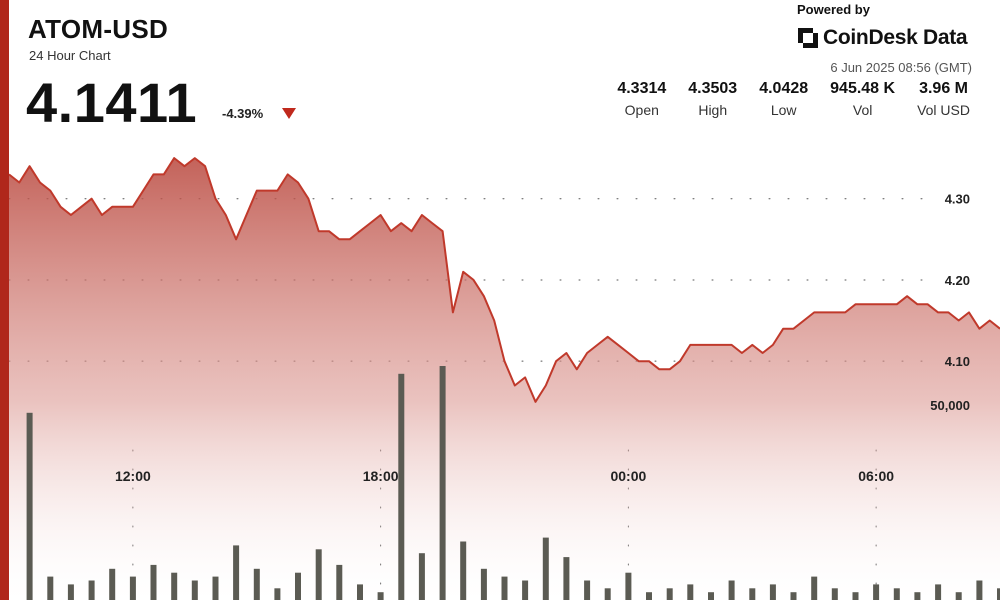 This screenshot has height=600, width=1000. What do you see at coordinates (863, 88) in the screenshot?
I see `stat-value: 945.48 K` at bounding box center [863, 88].